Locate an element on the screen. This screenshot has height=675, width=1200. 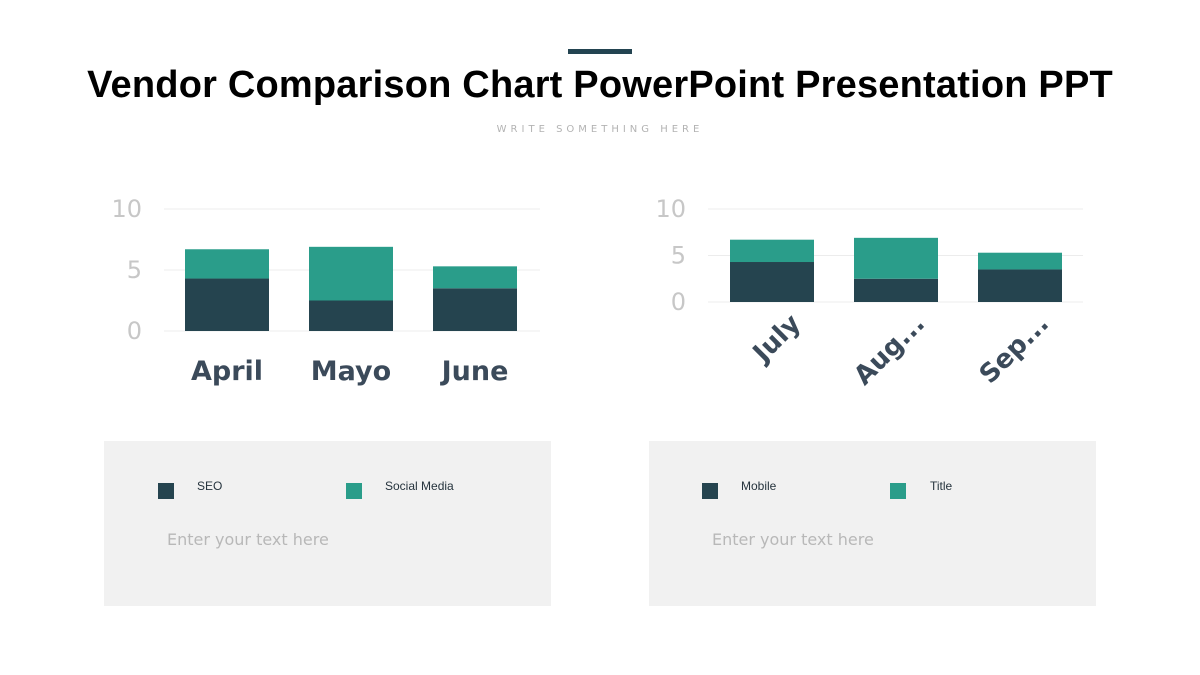
x-category-label: April is located at coordinates (227, 371).